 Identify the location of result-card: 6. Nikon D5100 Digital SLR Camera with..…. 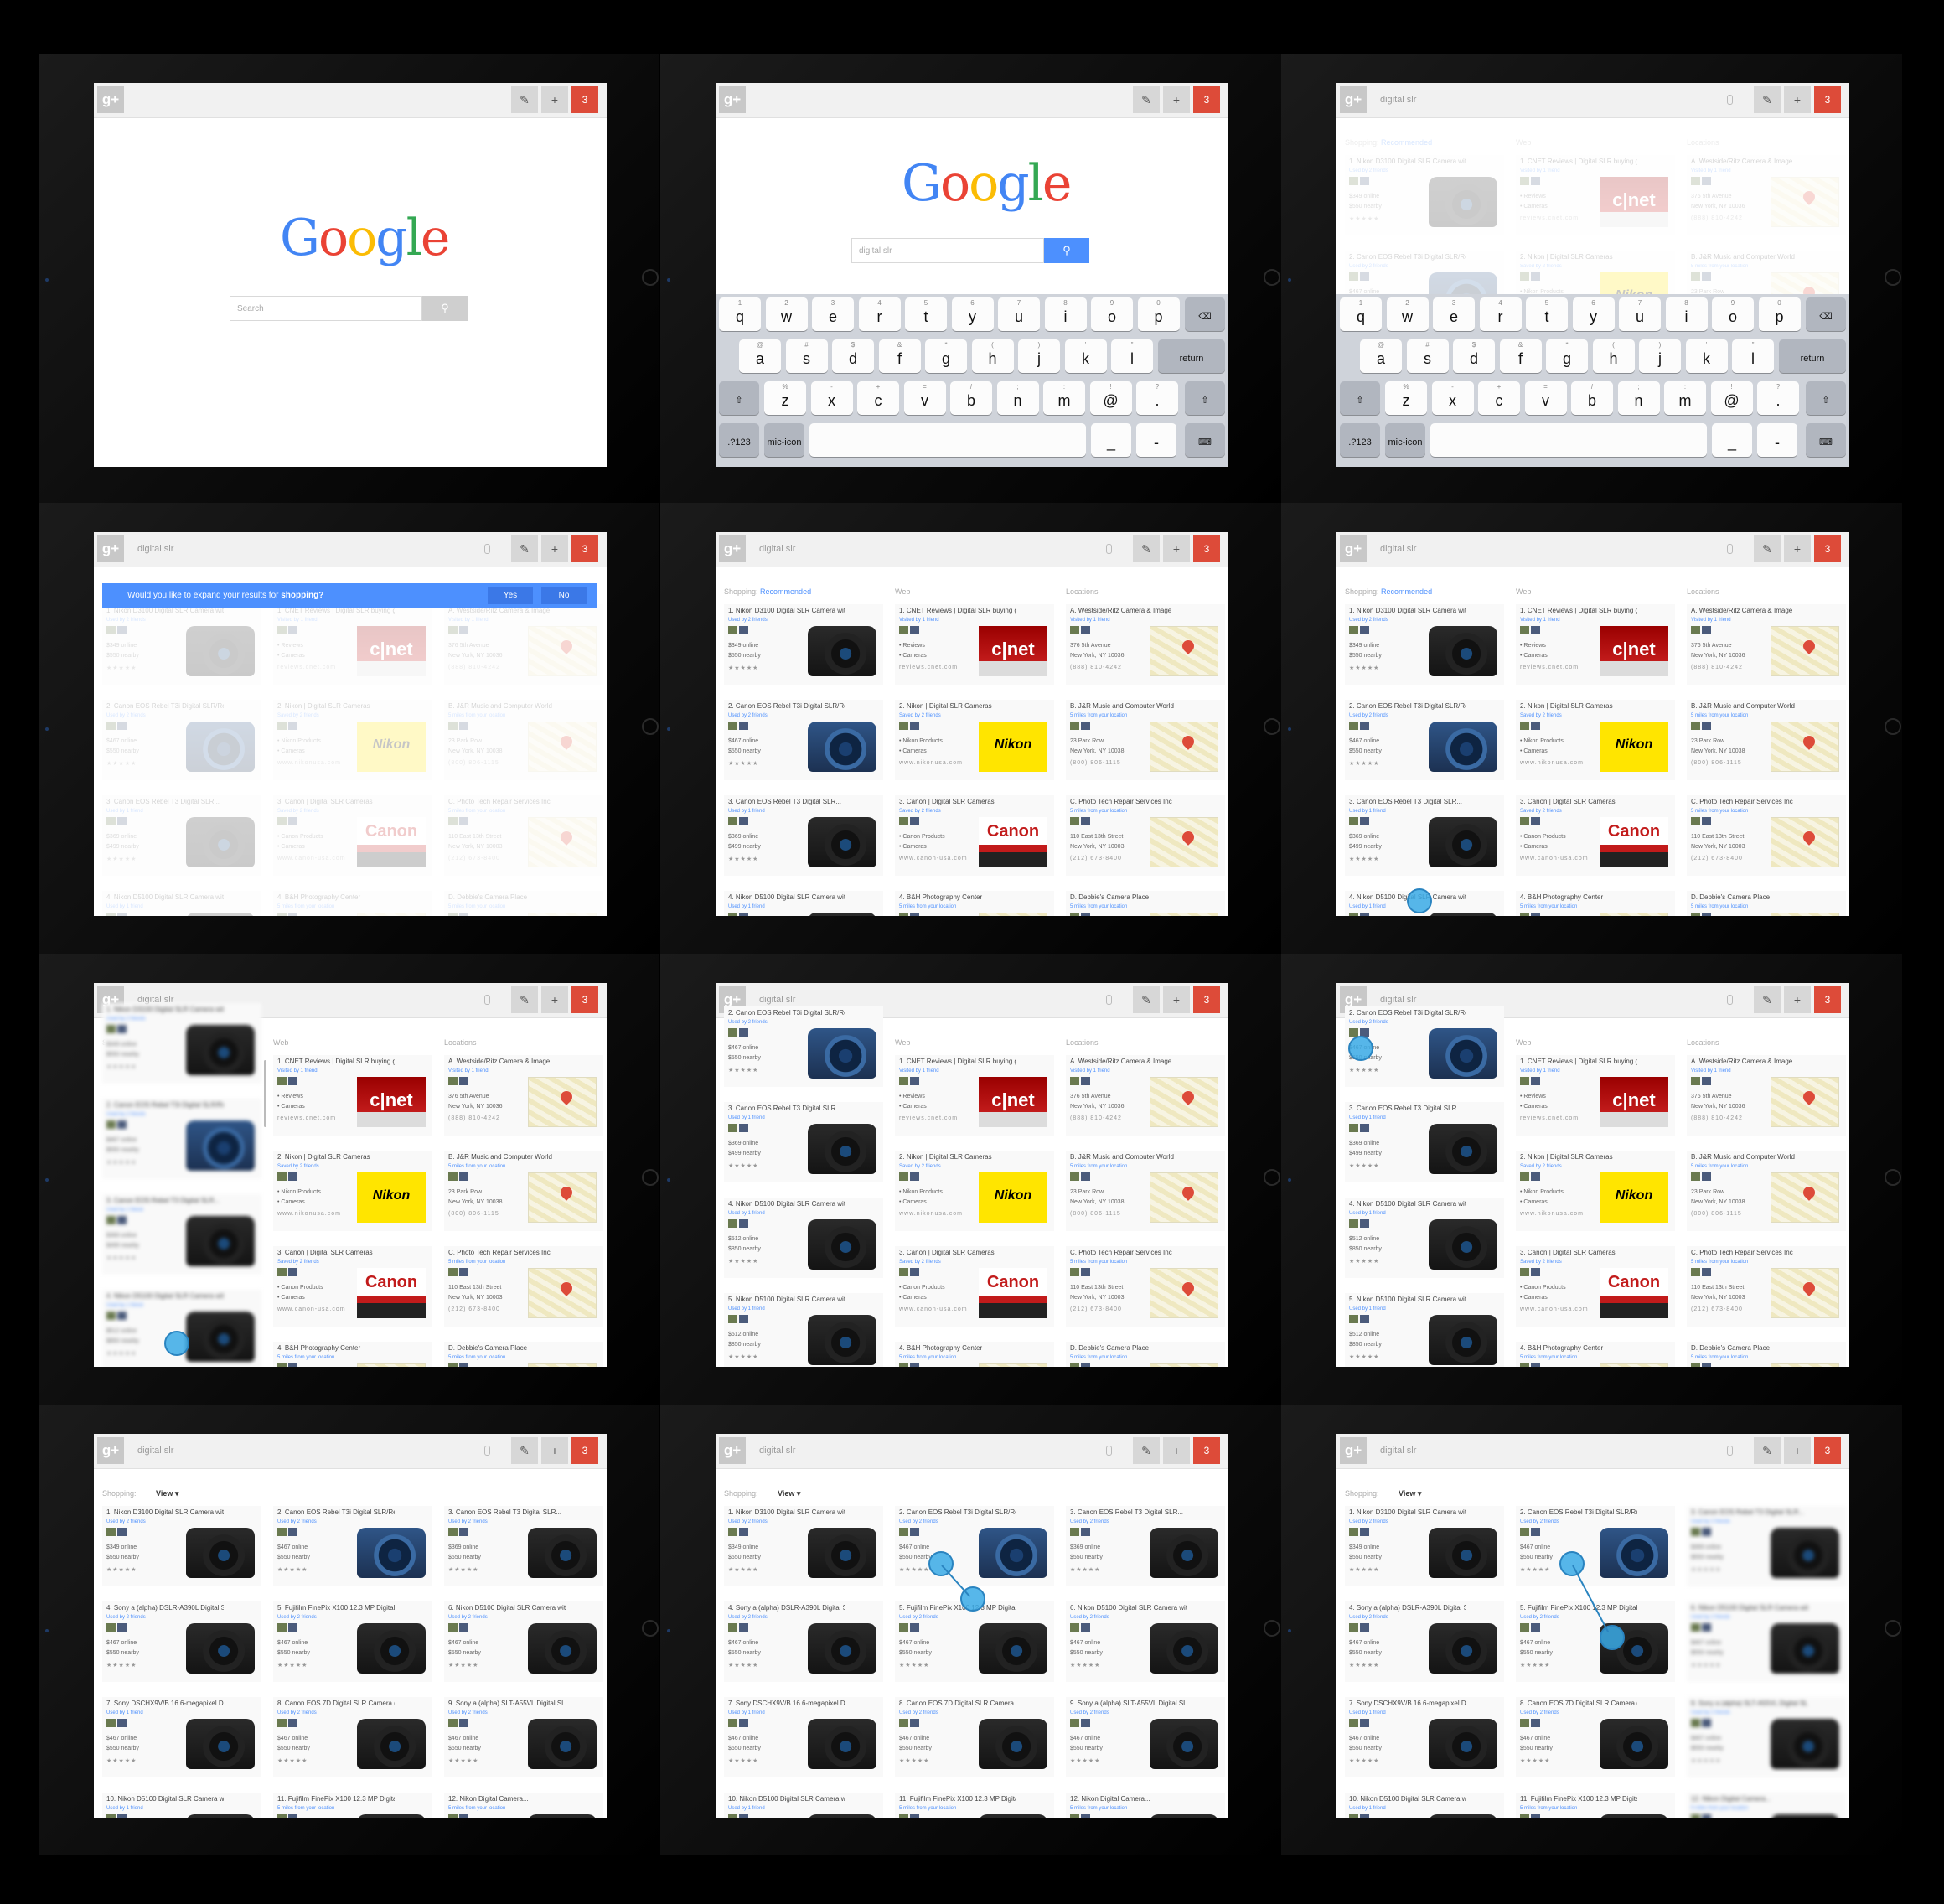
(523, 1641).